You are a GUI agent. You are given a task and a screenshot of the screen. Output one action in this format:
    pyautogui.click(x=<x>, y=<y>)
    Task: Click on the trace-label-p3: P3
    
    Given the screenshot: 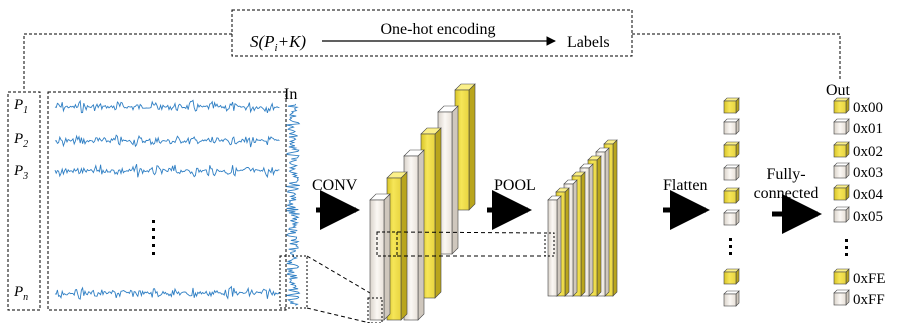 What is the action you would take?
    pyautogui.click(x=20, y=172)
    